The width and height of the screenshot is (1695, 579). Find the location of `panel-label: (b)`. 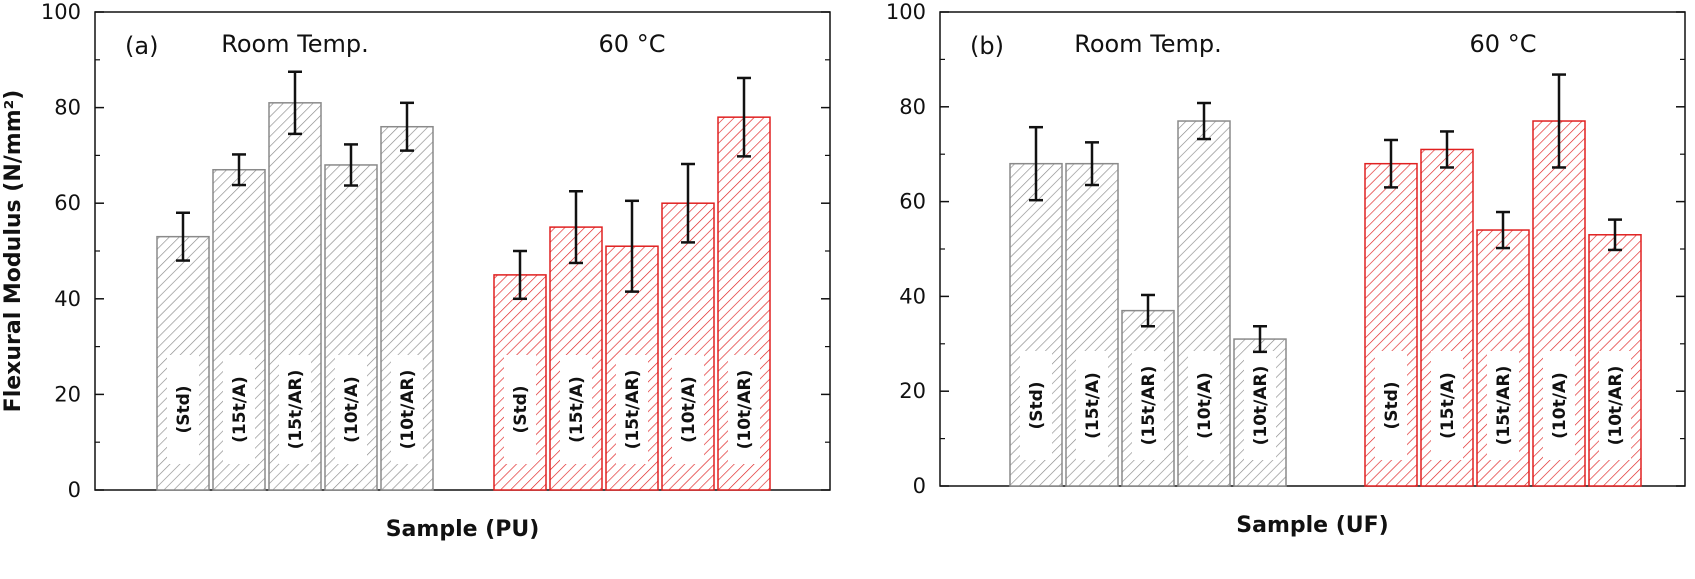

panel-label: (b) is located at coordinates (987, 46).